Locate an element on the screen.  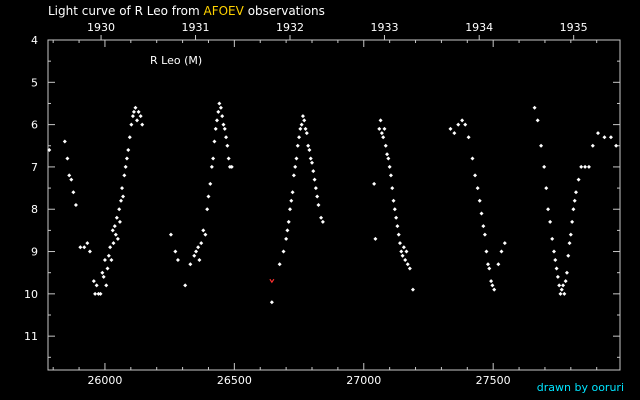
year-tick-label: 1932 is located at coordinates (290, 27).